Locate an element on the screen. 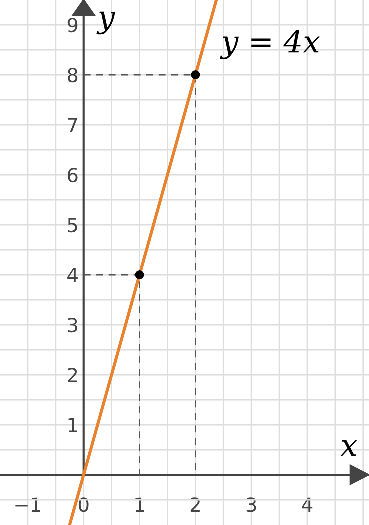  y-axis-title: y is located at coordinates (106, 23).